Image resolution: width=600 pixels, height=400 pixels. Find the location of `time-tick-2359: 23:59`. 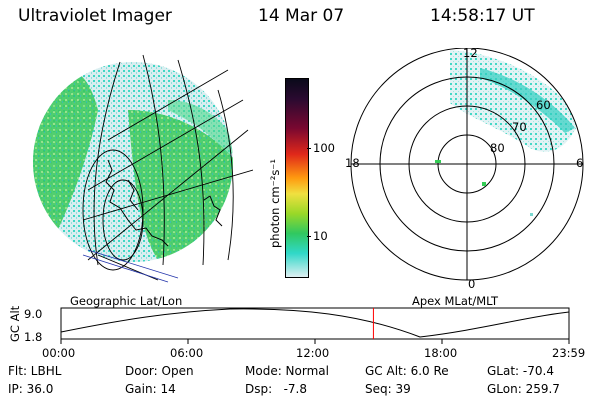

time-tick-2359: 23:59 is located at coordinates (569, 353).